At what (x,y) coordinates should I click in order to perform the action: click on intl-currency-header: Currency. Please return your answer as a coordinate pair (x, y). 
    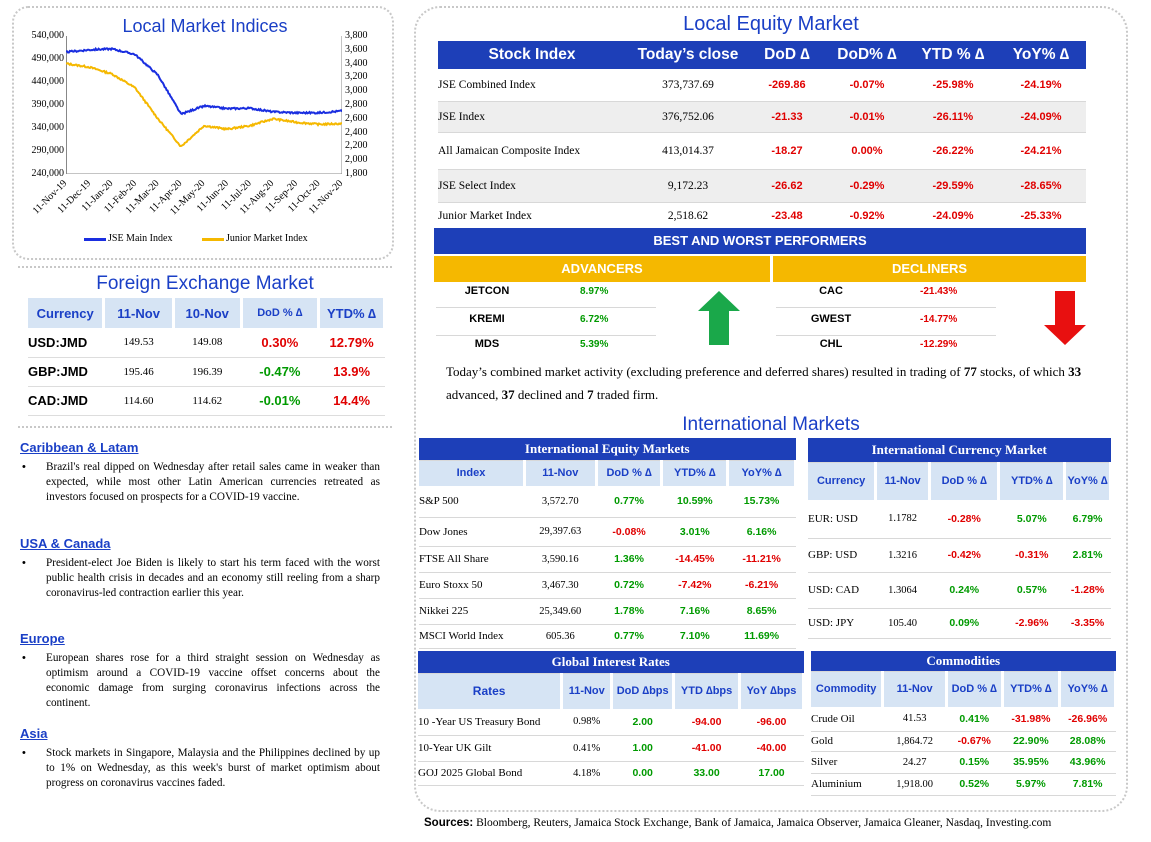
    Looking at the image, I should click on (843, 481).